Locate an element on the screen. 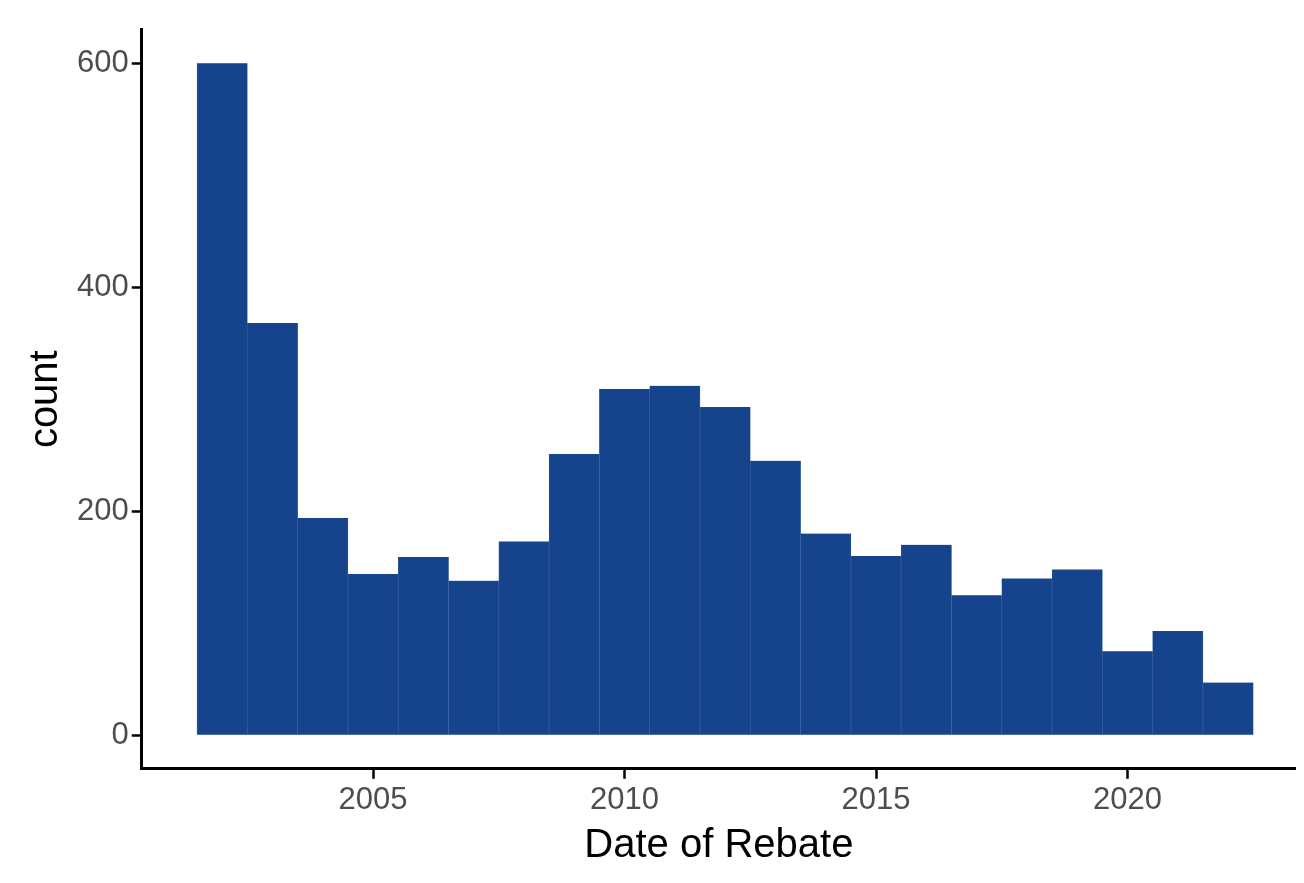 The image size is (1304, 883). x-tick-label: 2010 is located at coordinates (625, 798).